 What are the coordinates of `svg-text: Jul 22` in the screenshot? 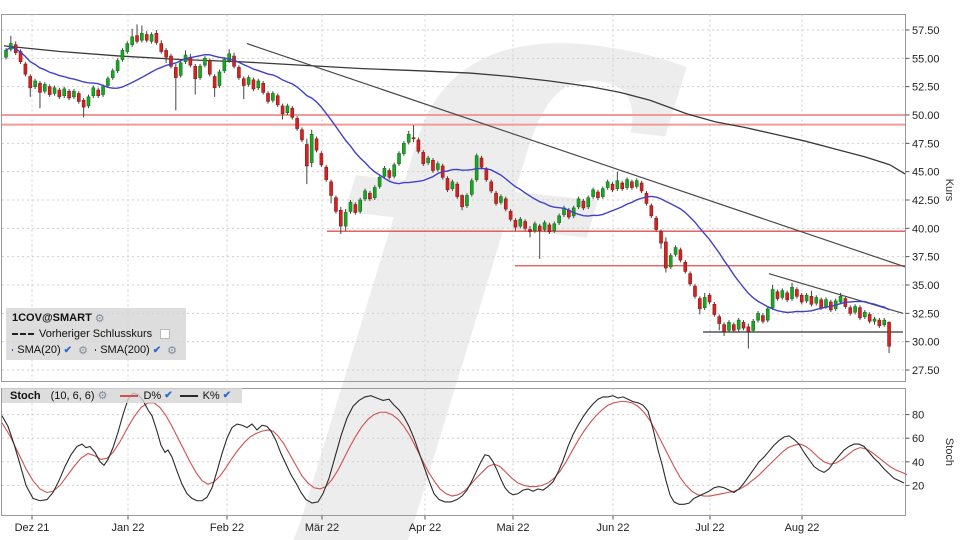 It's located at (709, 528).